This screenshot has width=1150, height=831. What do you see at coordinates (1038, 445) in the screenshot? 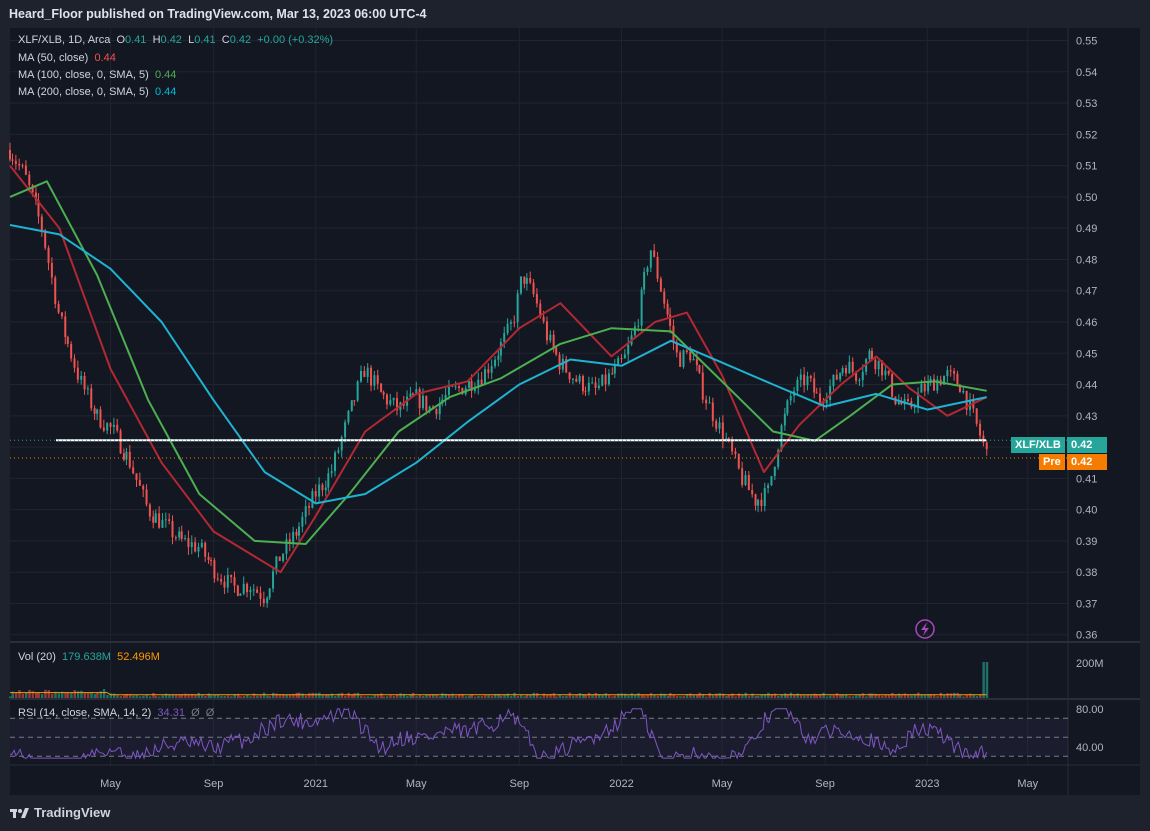
I see `symbol-price-tag-label: XLF/XLB` at bounding box center [1038, 445].